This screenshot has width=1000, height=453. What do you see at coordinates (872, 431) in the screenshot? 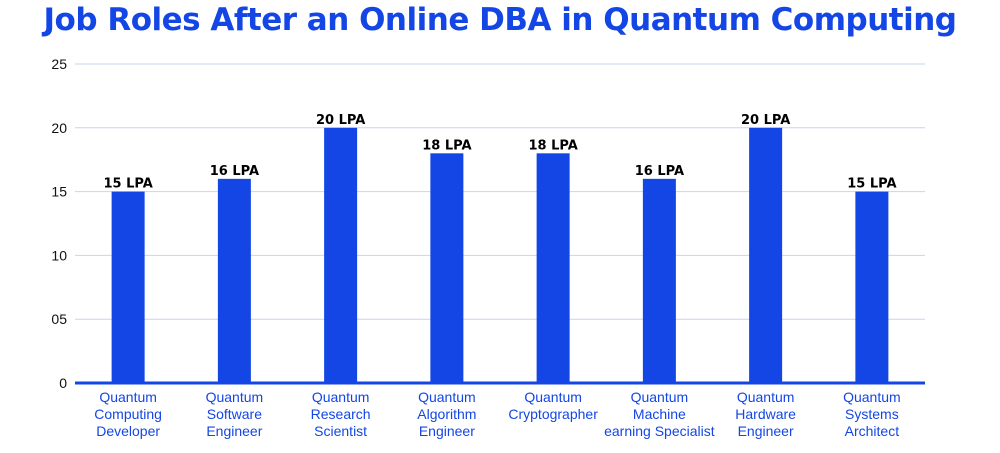
I see `x-category-label: Architect` at bounding box center [872, 431].